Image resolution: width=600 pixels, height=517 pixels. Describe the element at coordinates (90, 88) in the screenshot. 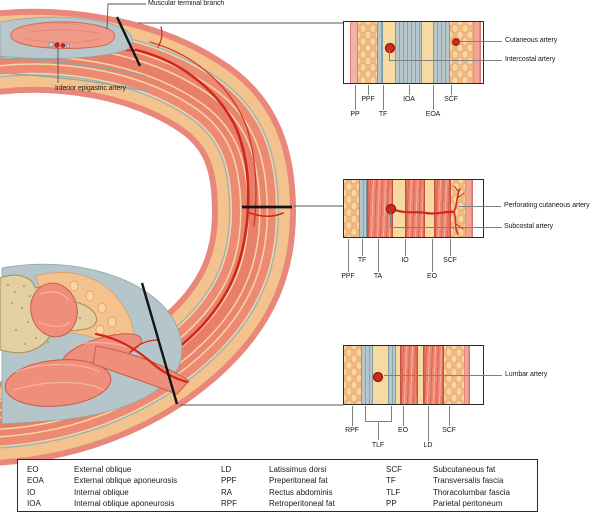

I see `label-inferior-epigastric-artery: Inferior epigastric artery` at that location.